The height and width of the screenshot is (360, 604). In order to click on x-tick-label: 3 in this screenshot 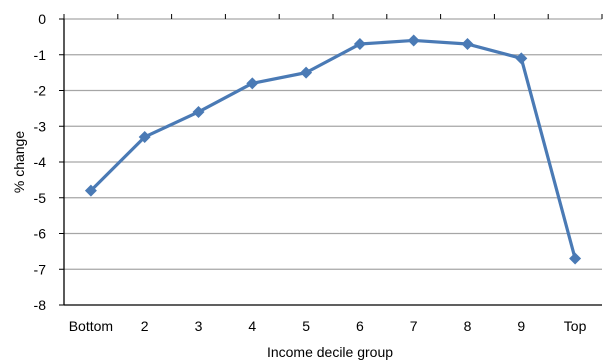, I will do `click(199, 326)`.